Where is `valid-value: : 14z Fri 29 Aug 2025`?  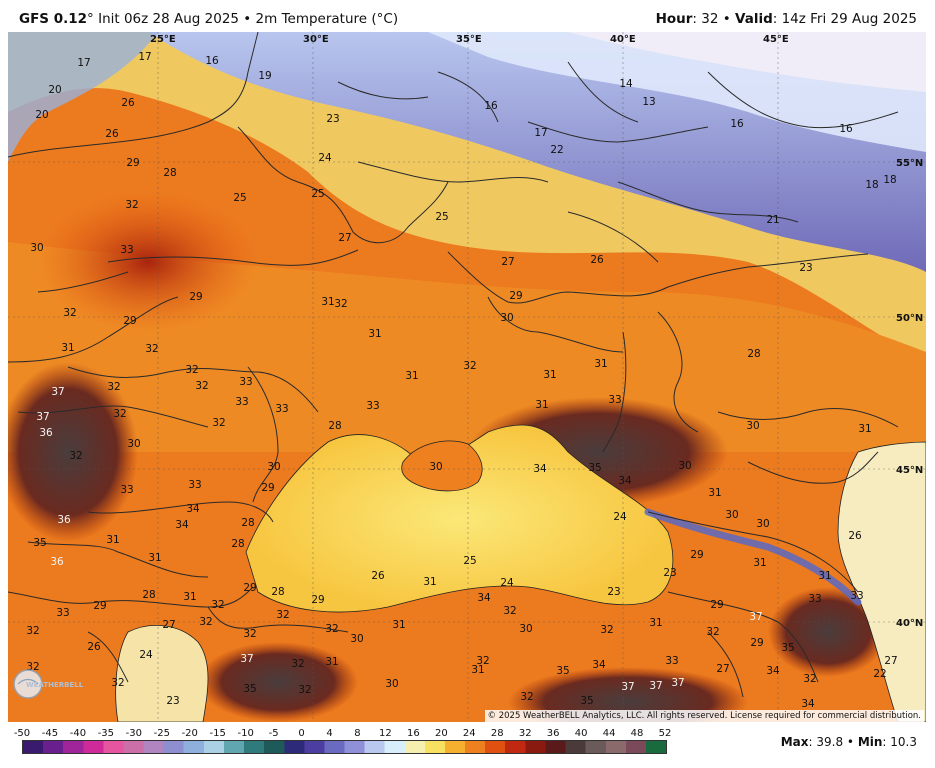
valid-value: : 14z Fri 29 Aug 2025 is located at coordinates (844, 19).